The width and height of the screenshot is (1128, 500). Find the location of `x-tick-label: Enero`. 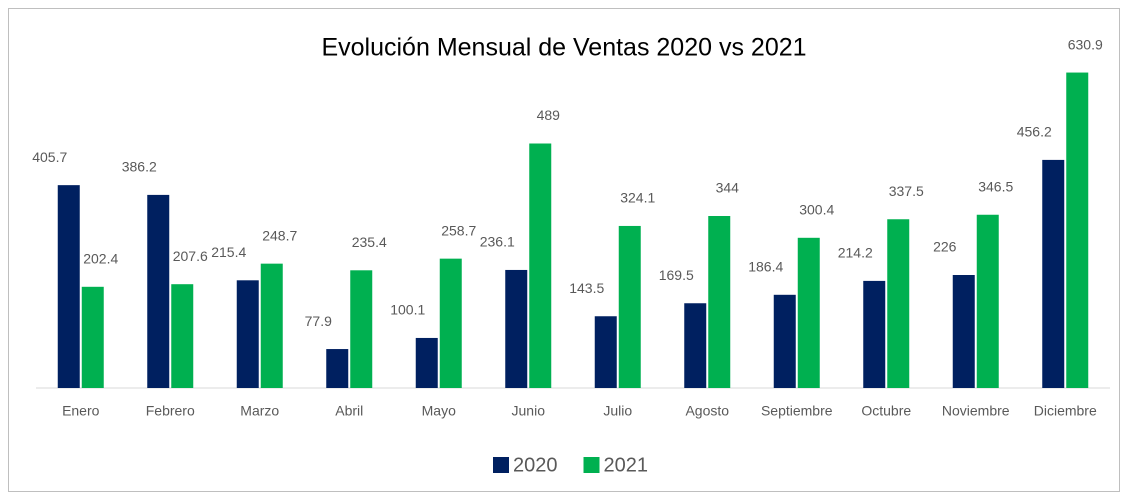

x-tick-label: Enero is located at coordinates (81, 411).